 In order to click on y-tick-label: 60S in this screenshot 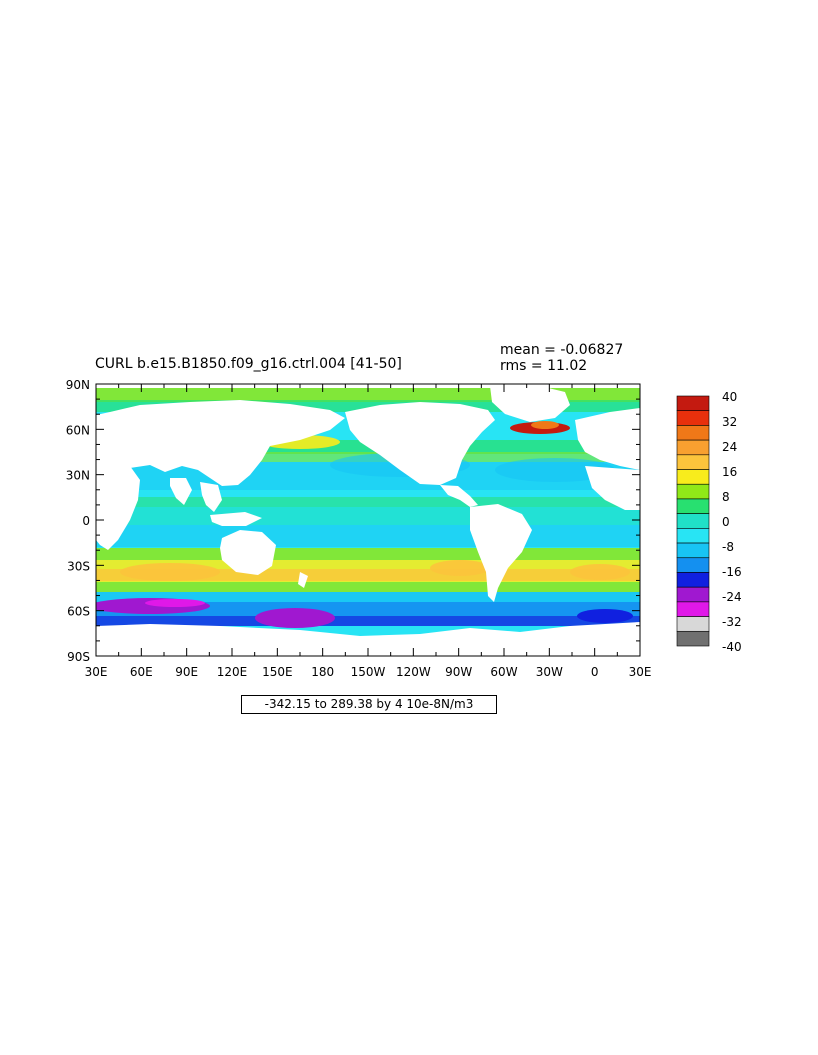, I will do `click(78, 612)`.